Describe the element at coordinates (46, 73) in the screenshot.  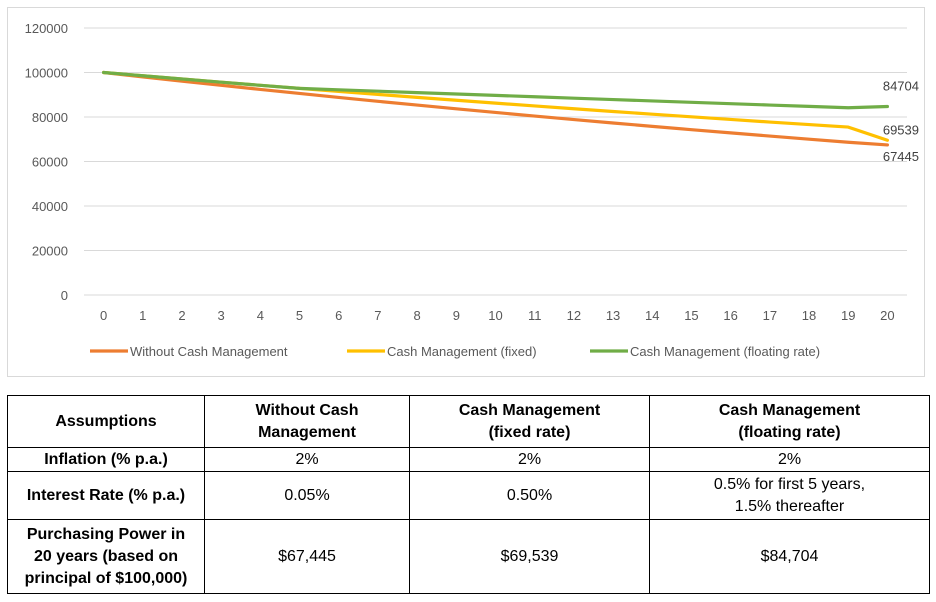
I see `y-tick-label: 100000` at that location.